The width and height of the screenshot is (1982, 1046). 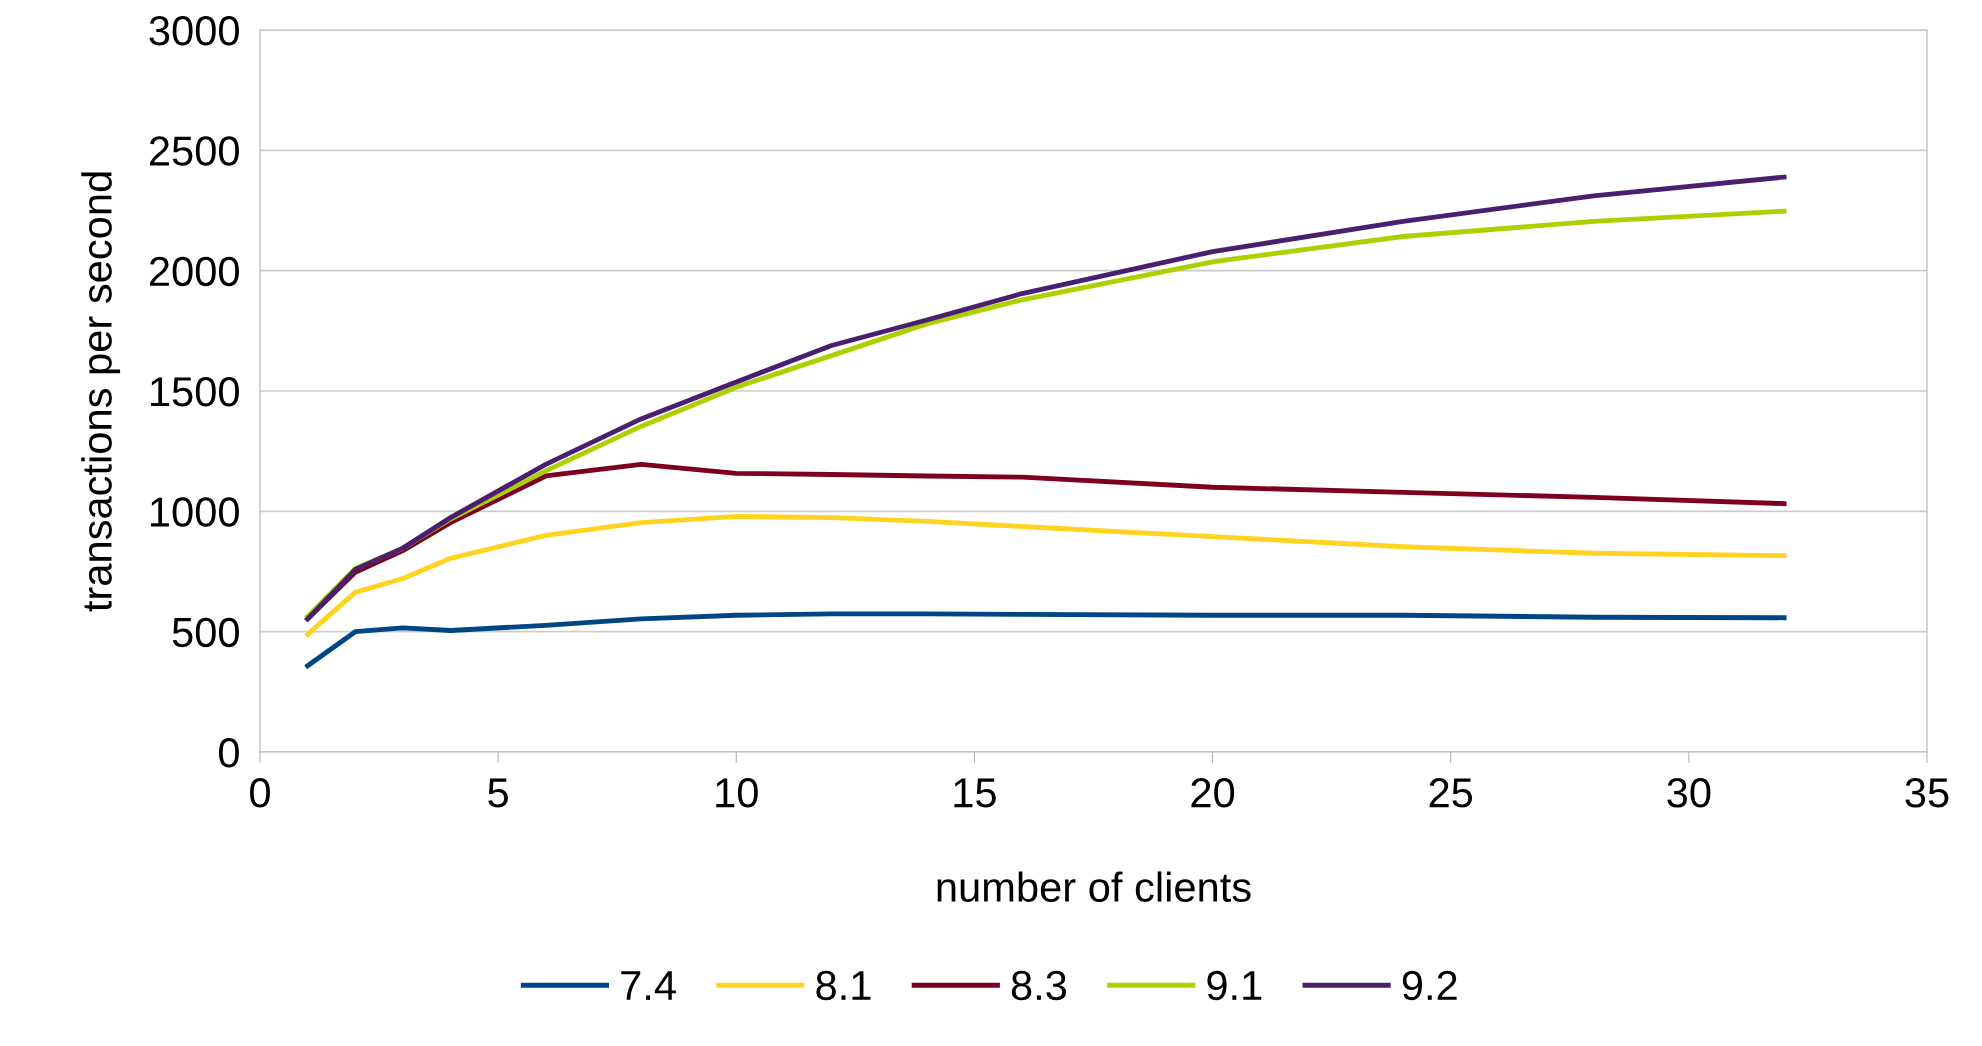 What do you see at coordinates (1213, 793) in the screenshot?
I see `x-tick-label: 20` at bounding box center [1213, 793].